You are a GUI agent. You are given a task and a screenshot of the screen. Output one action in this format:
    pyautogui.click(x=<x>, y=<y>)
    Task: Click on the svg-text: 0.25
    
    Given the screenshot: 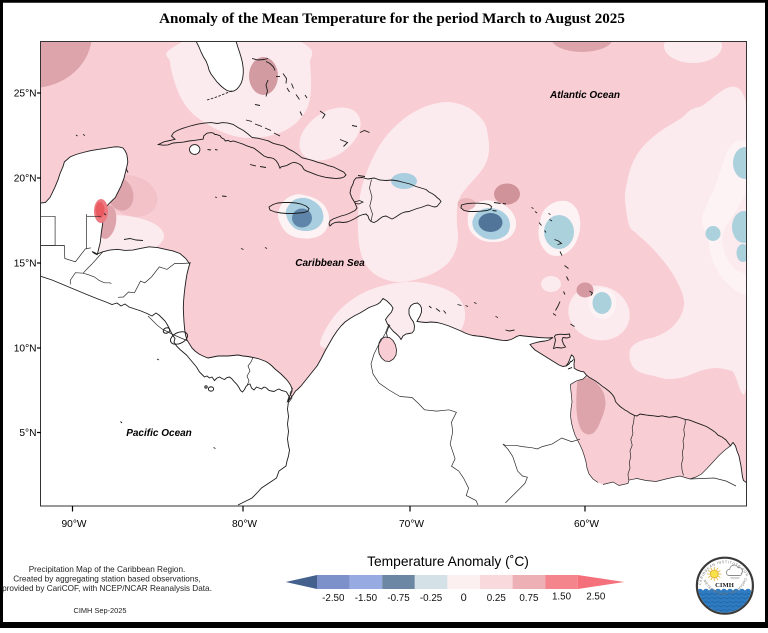 What is the action you would take?
    pyautogui.click(x=497, y=598)
    